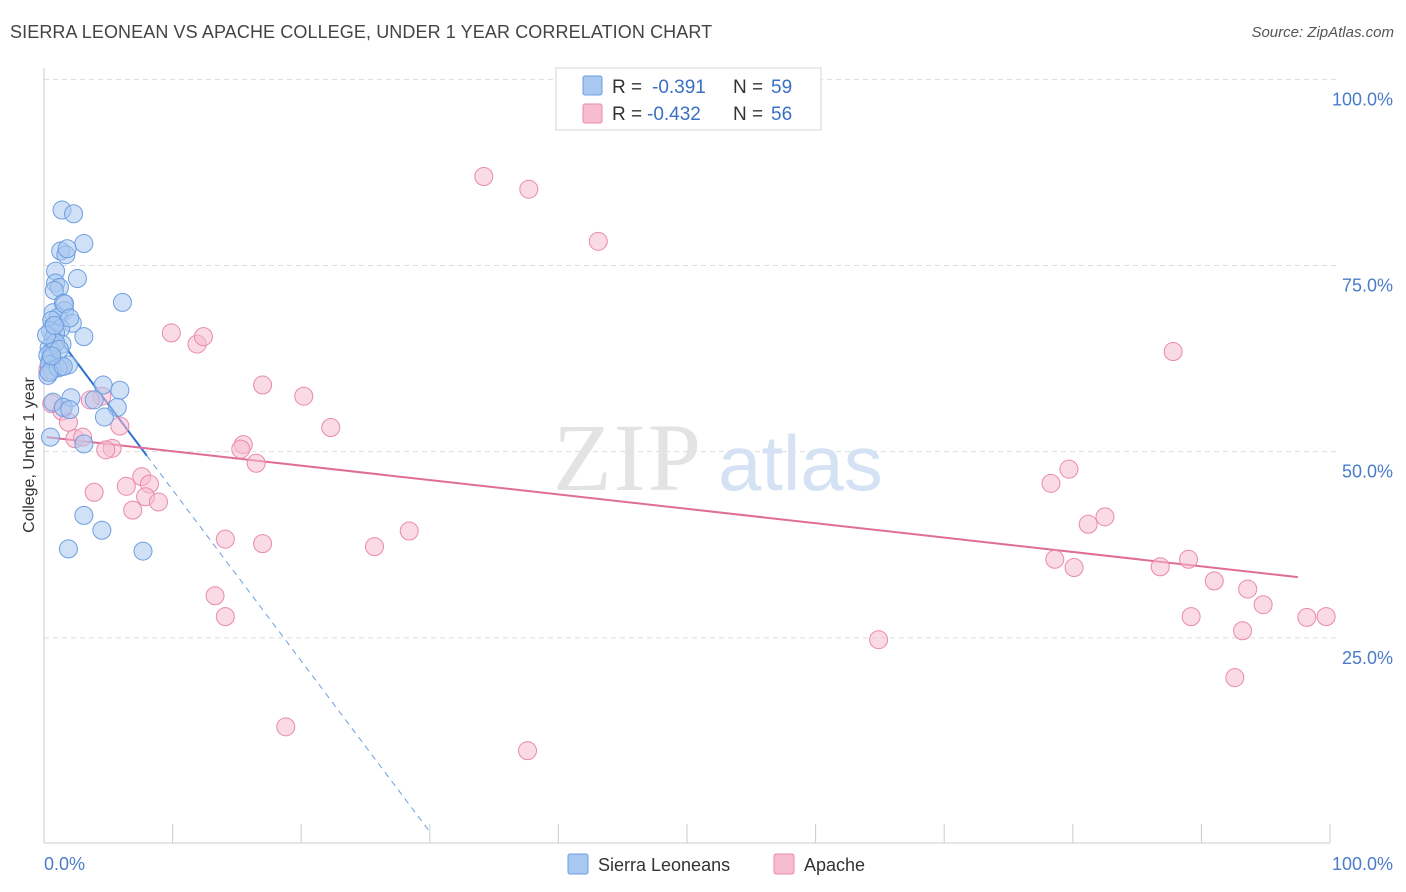  I want to click on bottom-legend-swatch-sierra-leoneans, so click(578, 864).